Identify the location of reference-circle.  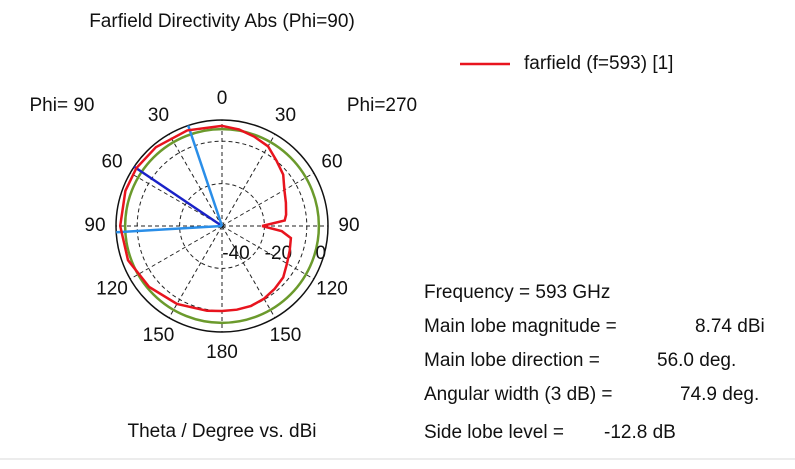
(222, 226).